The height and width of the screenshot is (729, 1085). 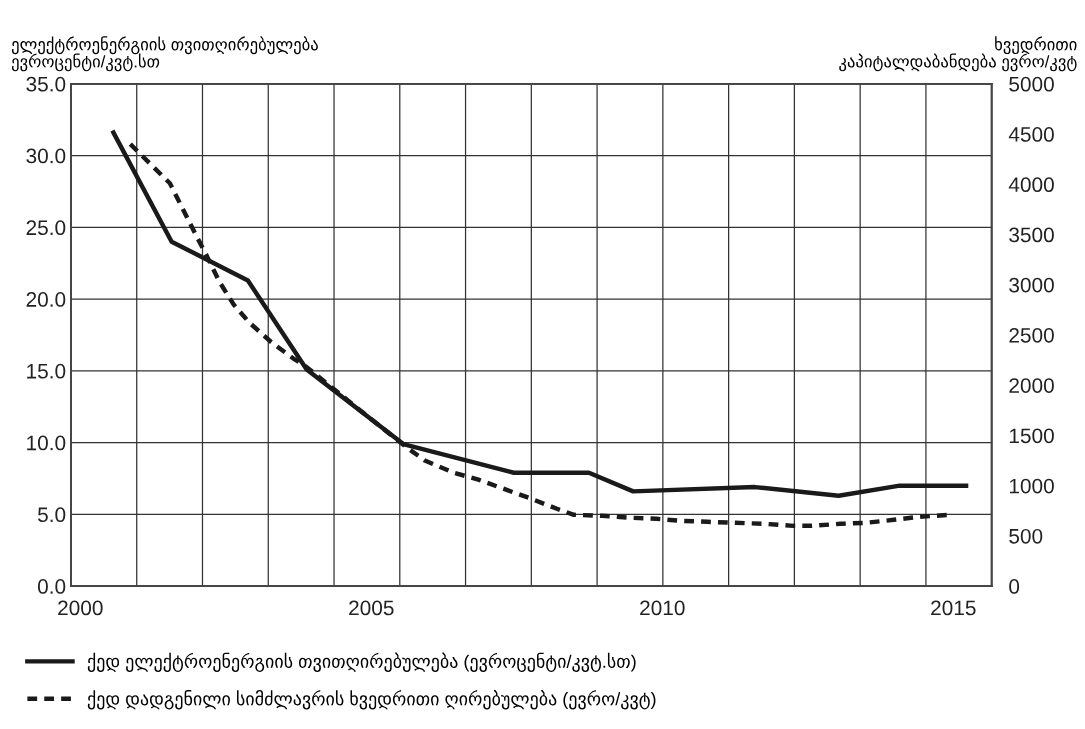 I want to click on y-tick-label: 0.0, so click(x=51, y=586).